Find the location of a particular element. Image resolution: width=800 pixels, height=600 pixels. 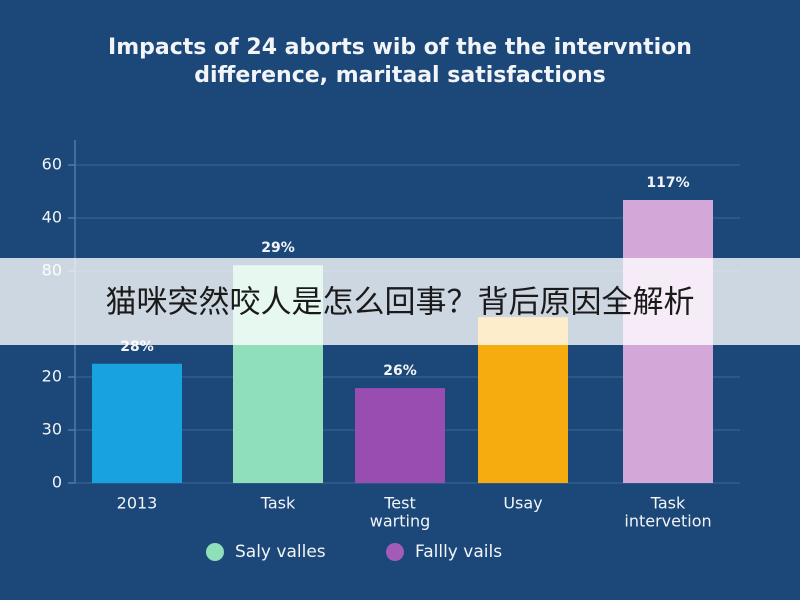

banner is located at coordinates (400, 301).